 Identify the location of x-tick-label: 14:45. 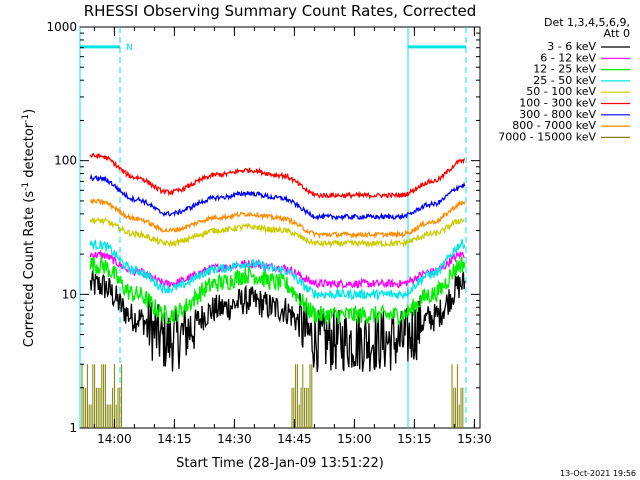
(294, 439).